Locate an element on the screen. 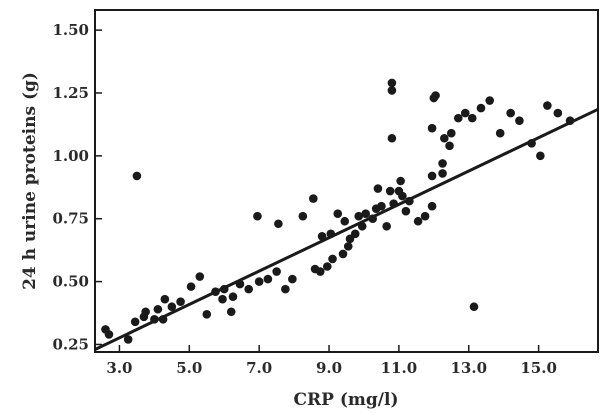  y-tick-label: 1.50 is located at coordinates (70, 30).